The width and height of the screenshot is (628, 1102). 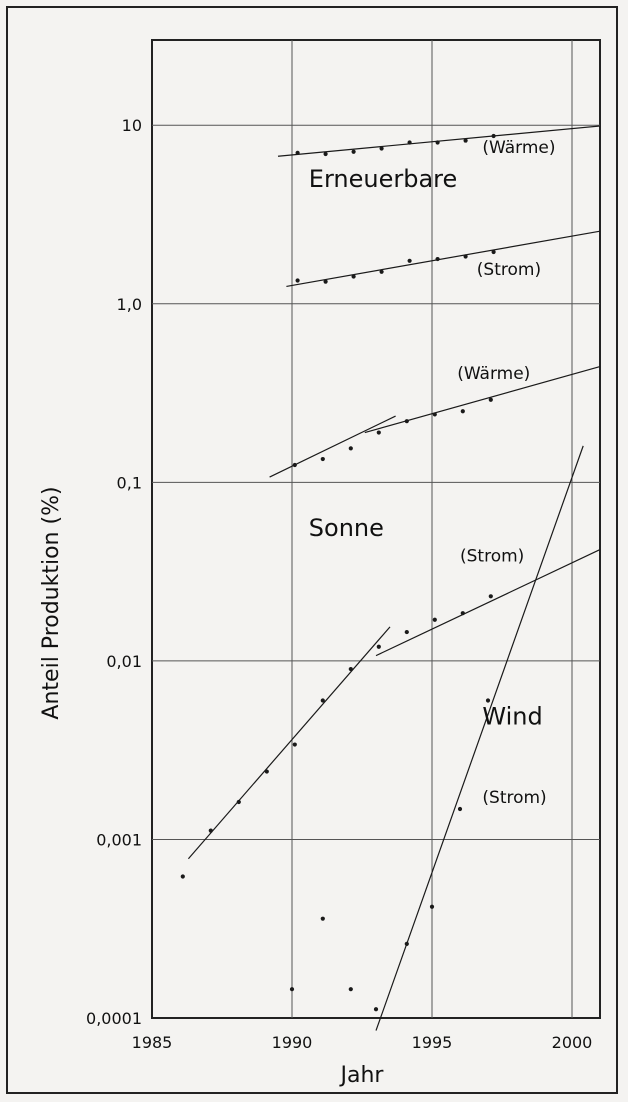 I want to click on y-tick-label: 0,001, so click(x=119, y=839).